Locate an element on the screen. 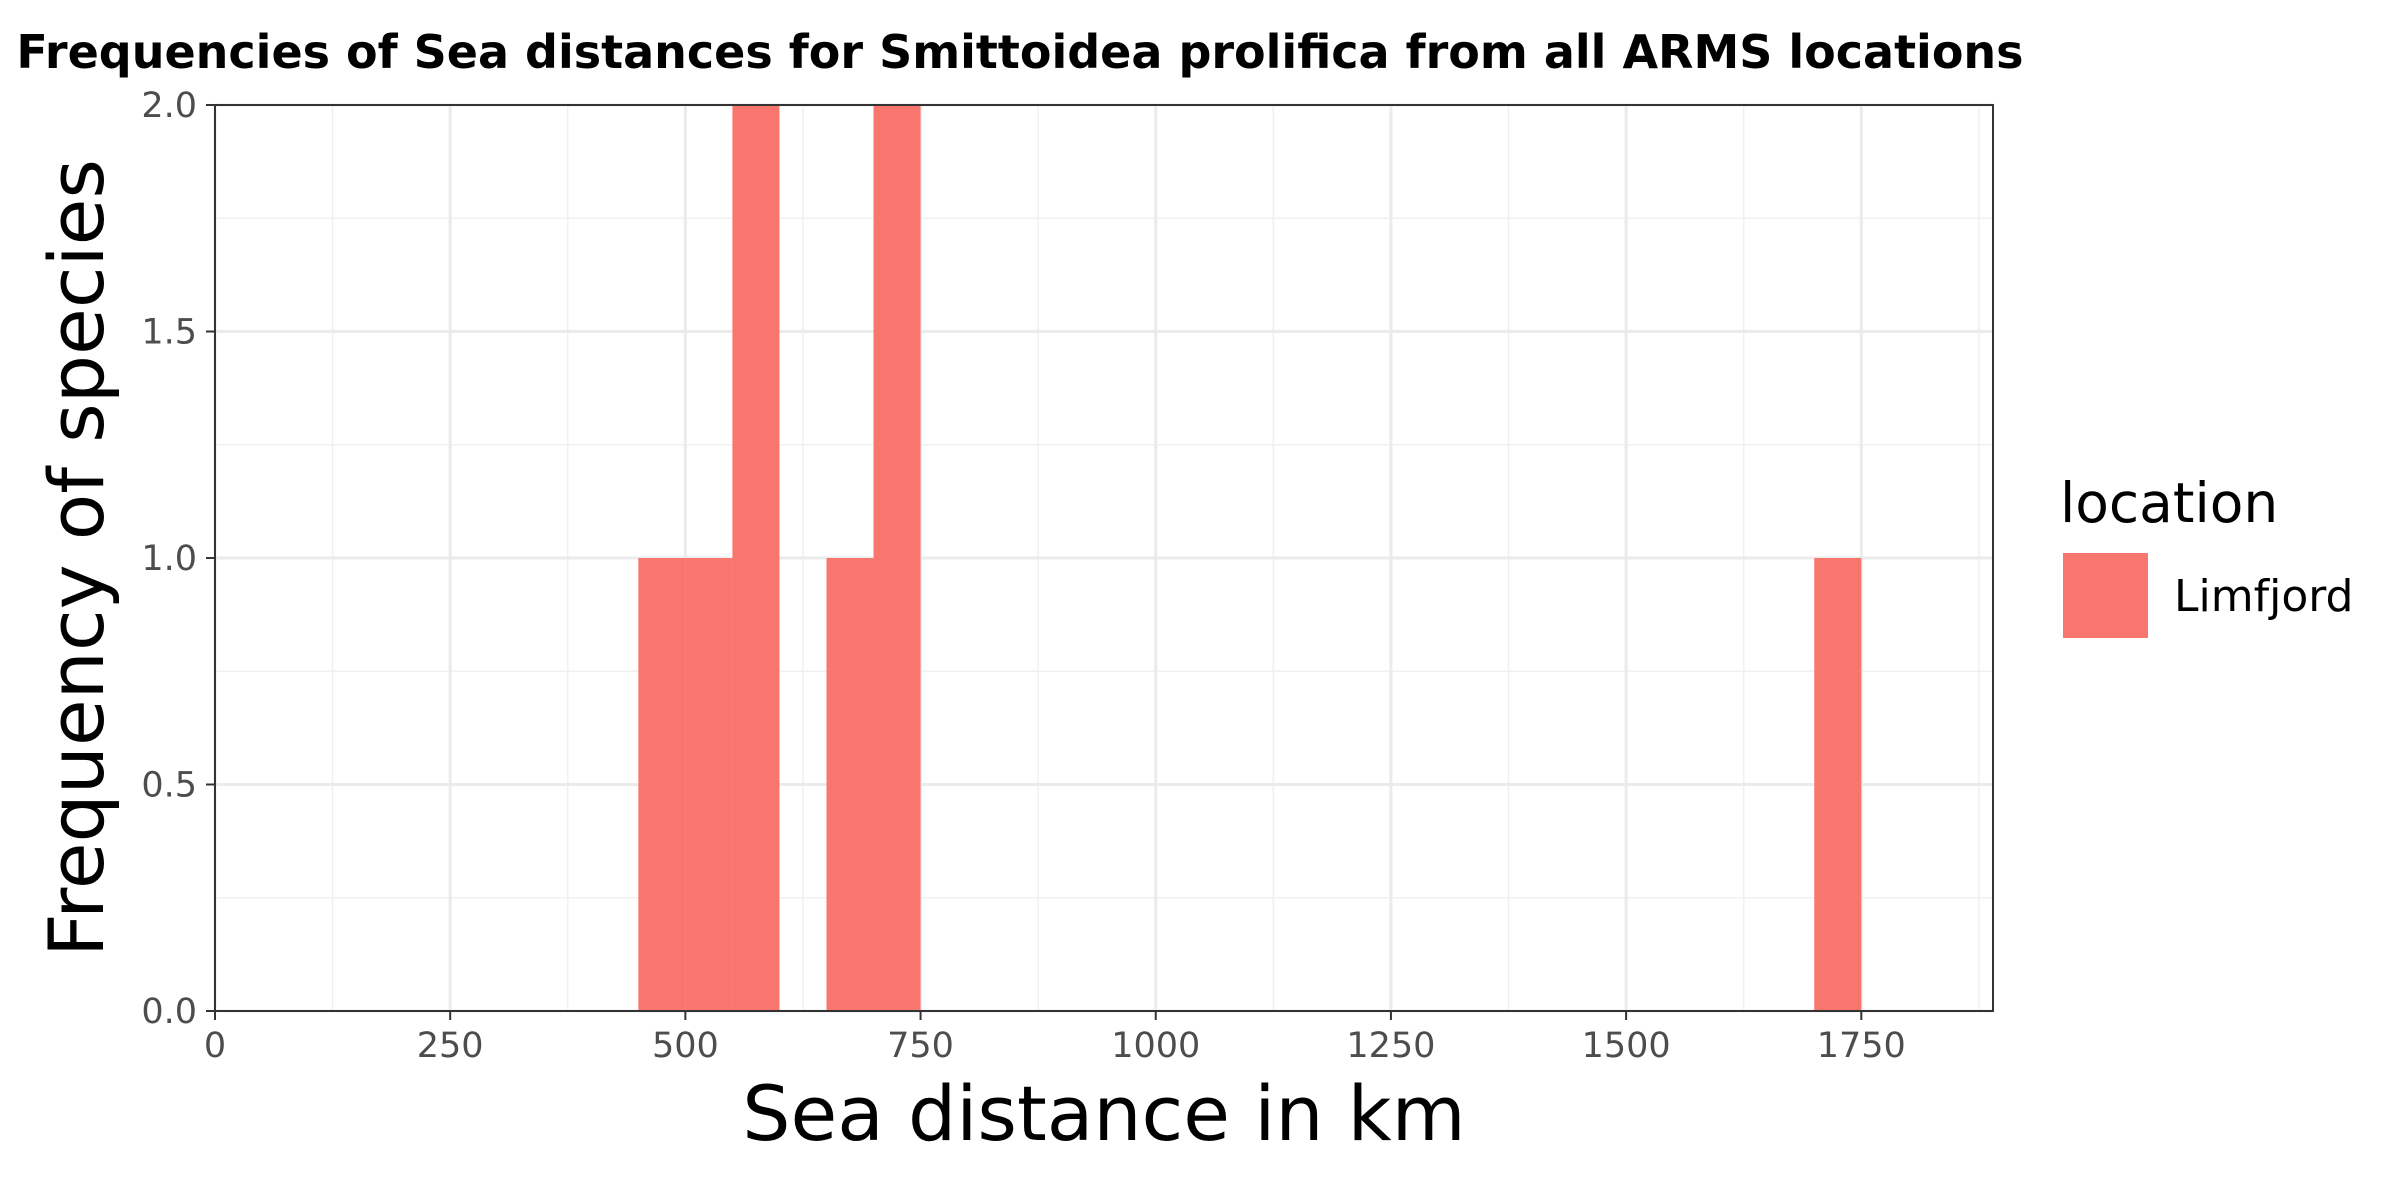  x-tick-label: 1000 is located at coordinates (1155, 1046).